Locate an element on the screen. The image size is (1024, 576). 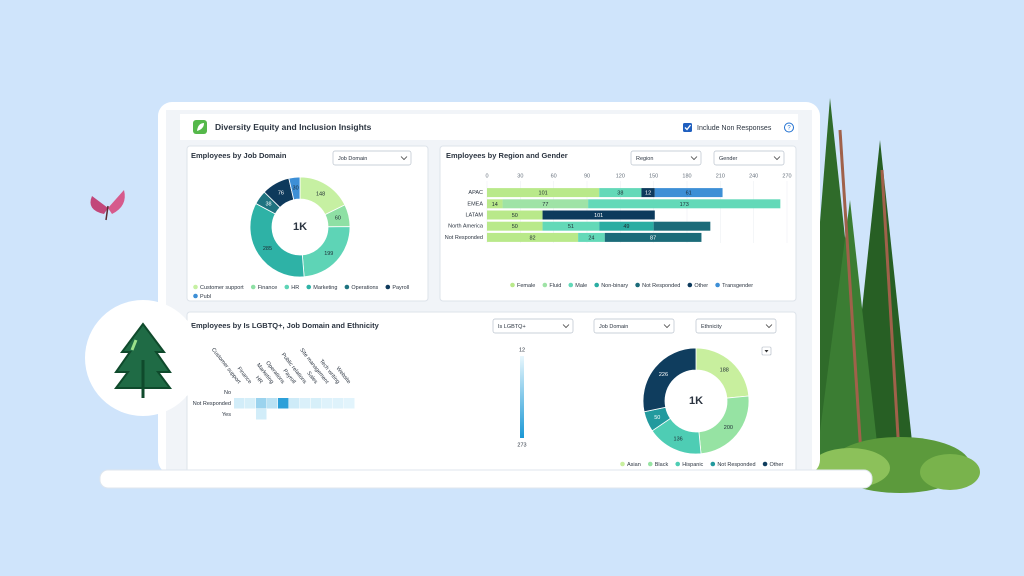
y-tick-label: North America is located at coordinates (466, 227).